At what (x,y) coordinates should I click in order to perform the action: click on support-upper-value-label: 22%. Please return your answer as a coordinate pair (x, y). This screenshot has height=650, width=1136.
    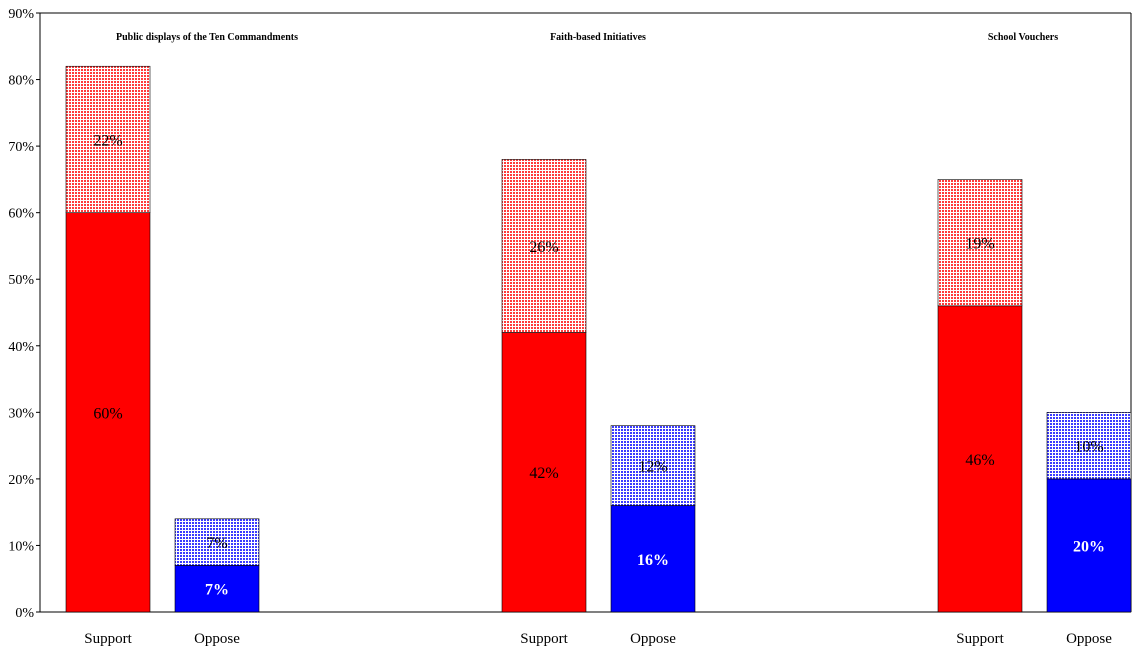
    Looking at the image, I should click on (107, 140).